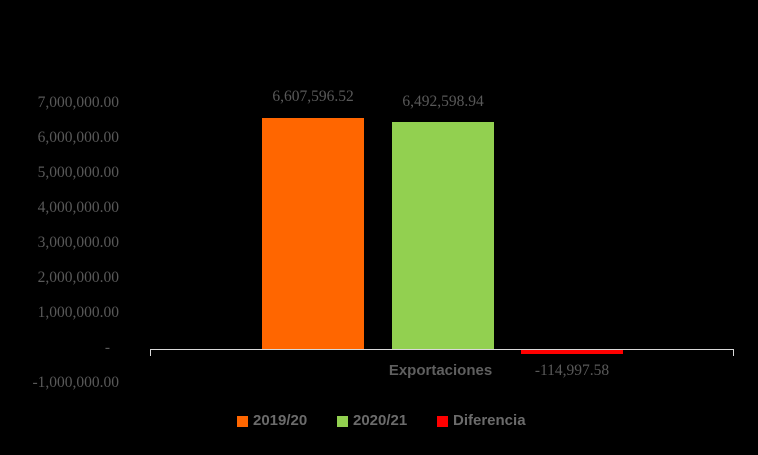 This screenshot has width=758, height=455. Describe the element at coordinates (150, 352) in the screenshot. I see `x-axis-tick-left` at that location.